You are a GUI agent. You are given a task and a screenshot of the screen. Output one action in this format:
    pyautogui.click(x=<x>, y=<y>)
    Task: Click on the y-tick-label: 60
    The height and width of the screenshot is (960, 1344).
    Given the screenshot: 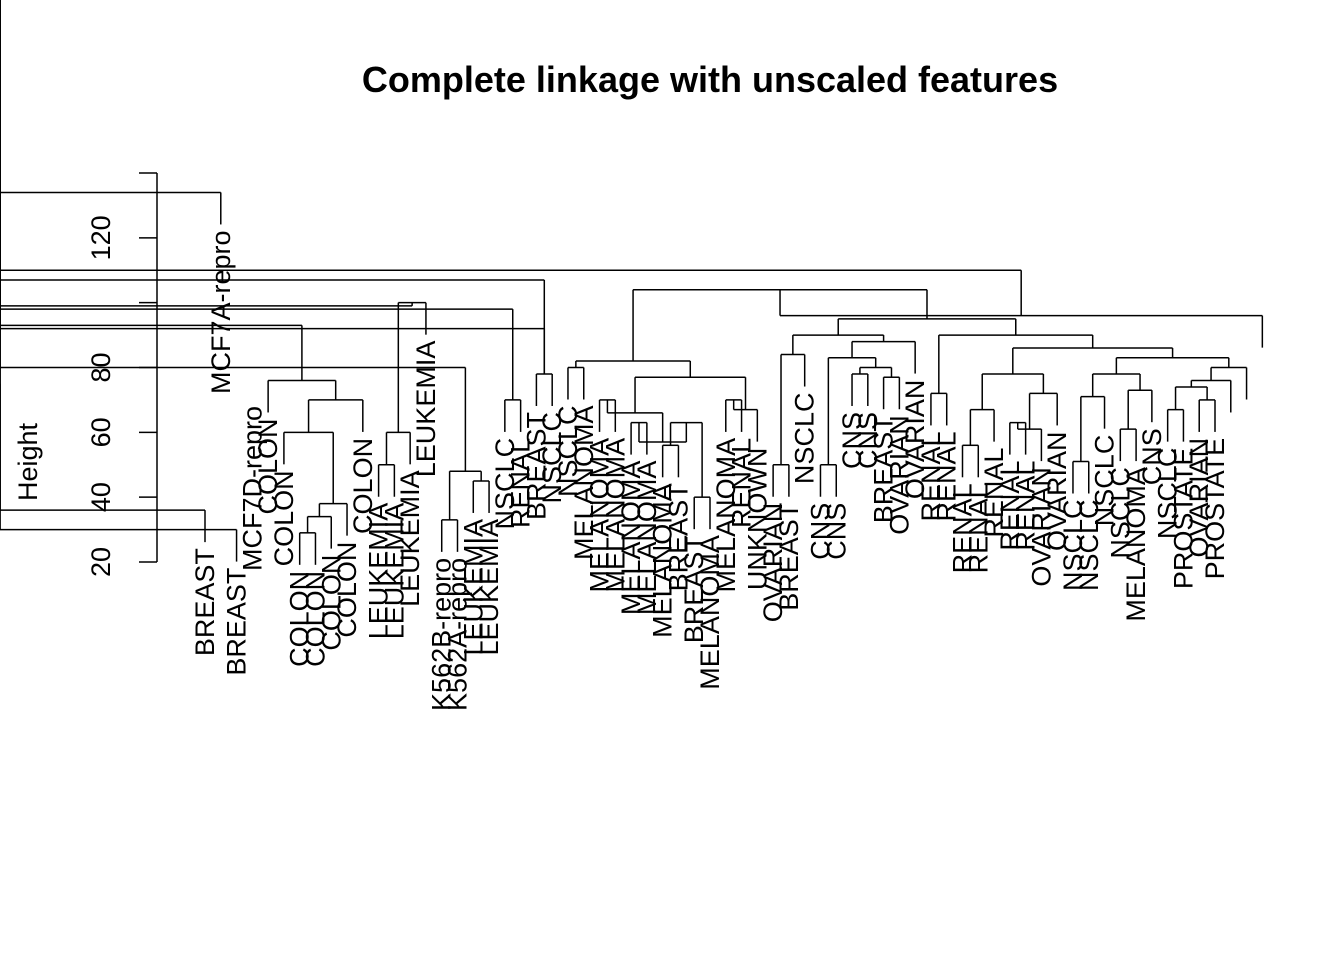 What is the action you would take?
    pyautogui.click(x=101, y=432)
    